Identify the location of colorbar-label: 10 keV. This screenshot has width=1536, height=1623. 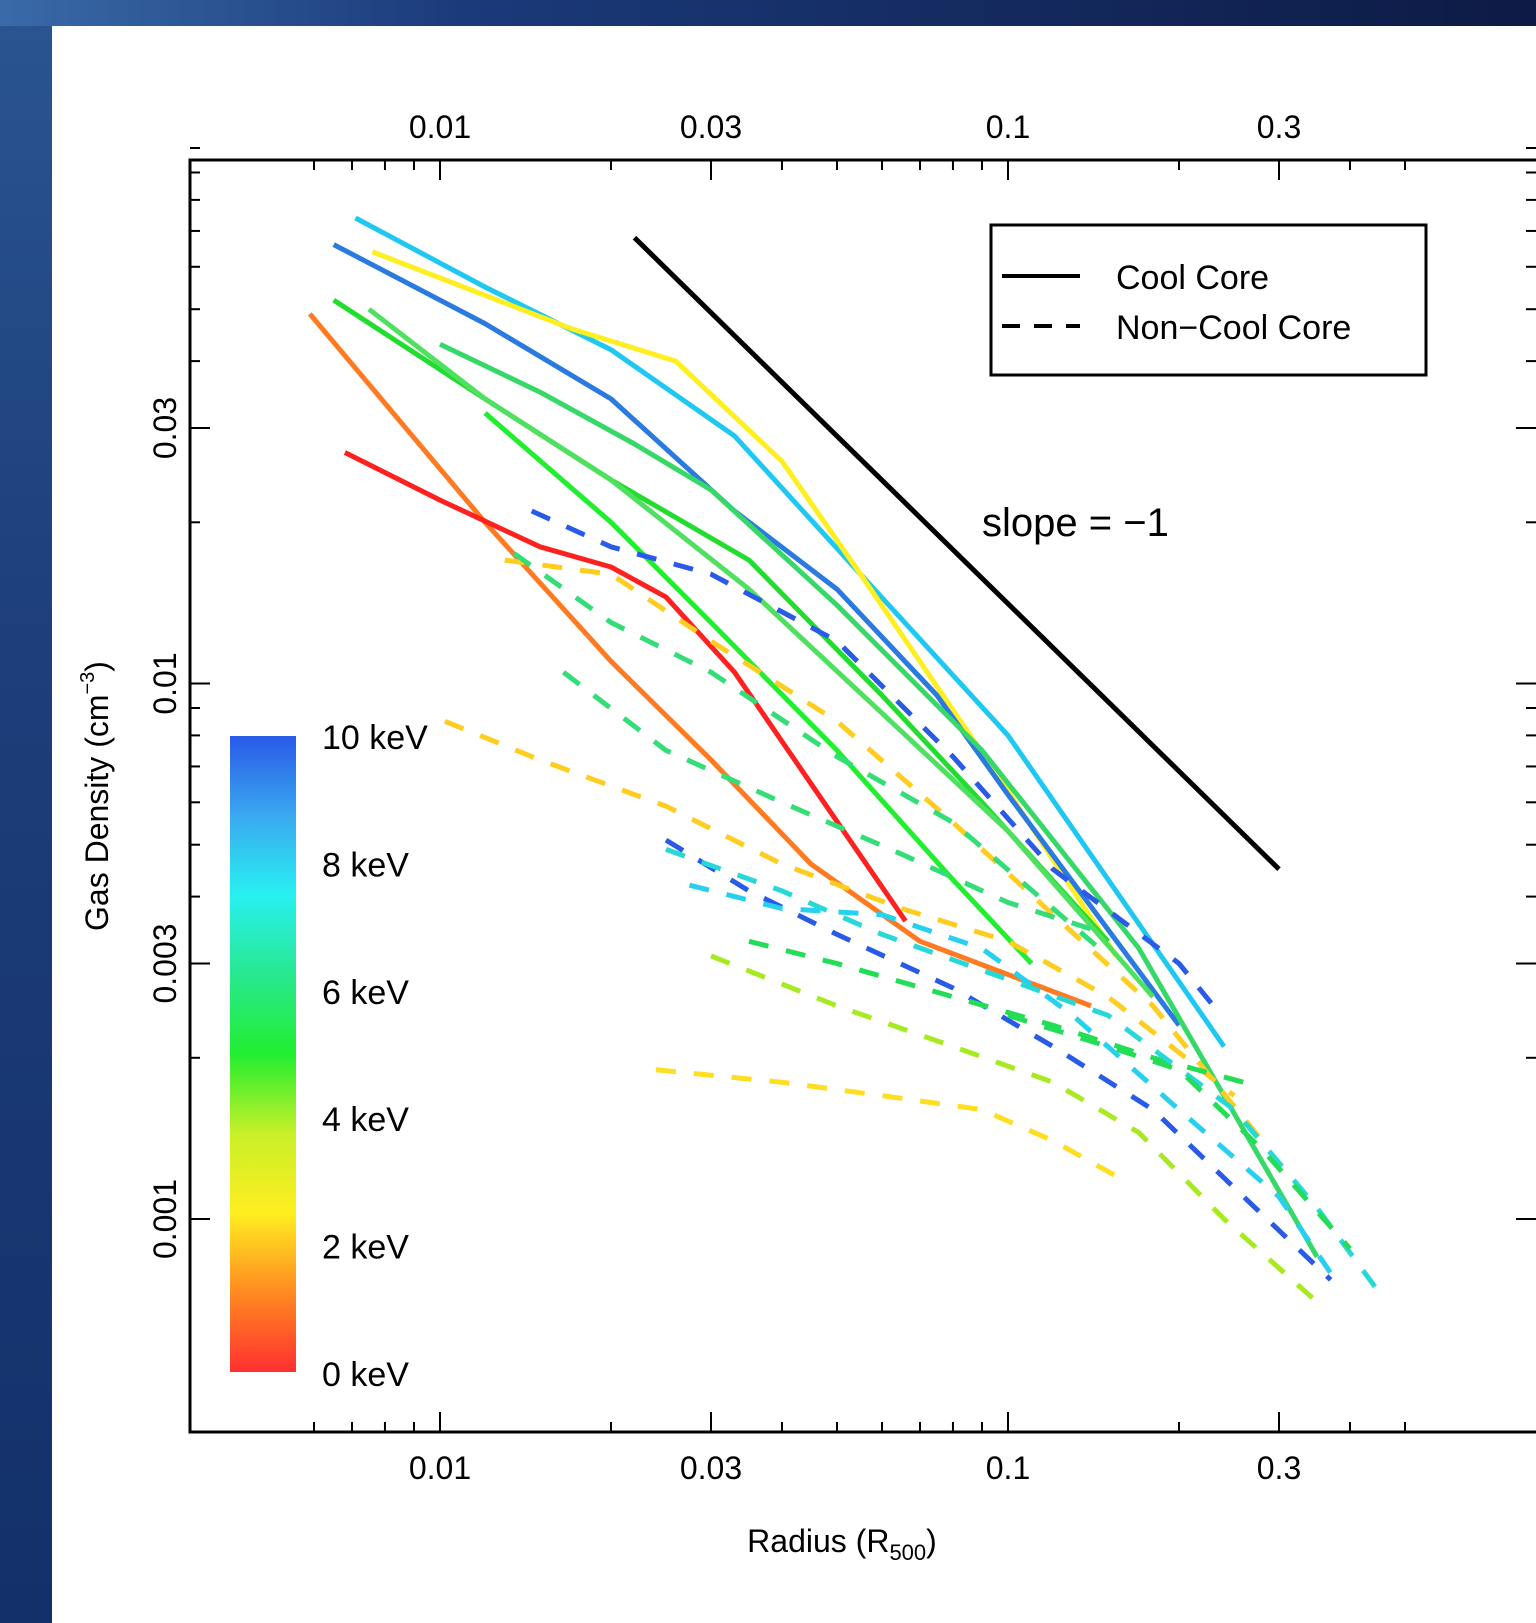
(375, 738).